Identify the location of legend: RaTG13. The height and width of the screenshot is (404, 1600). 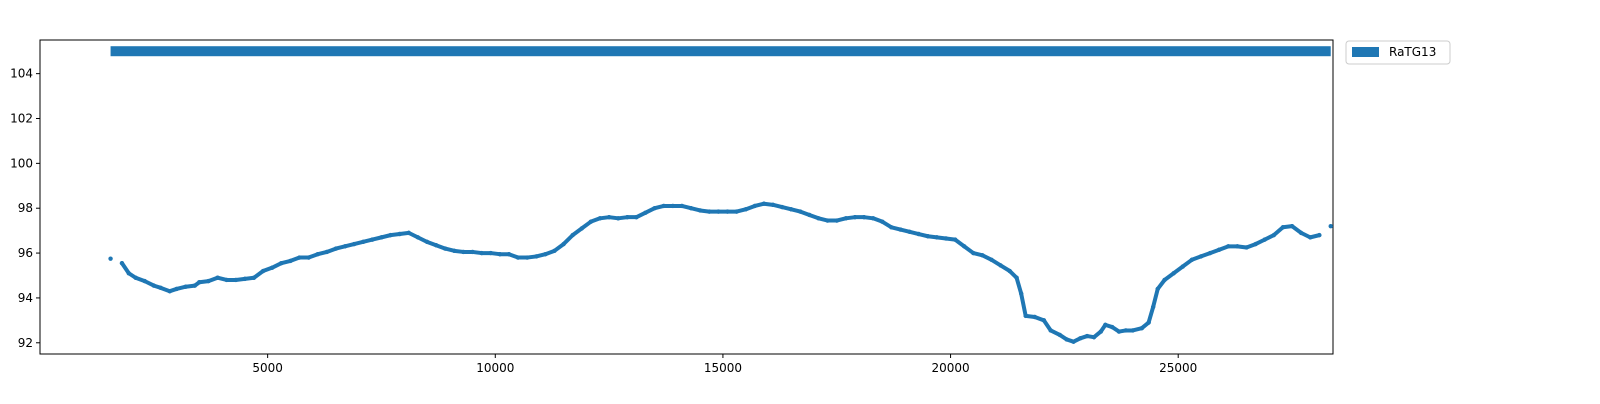
(1398, 52).